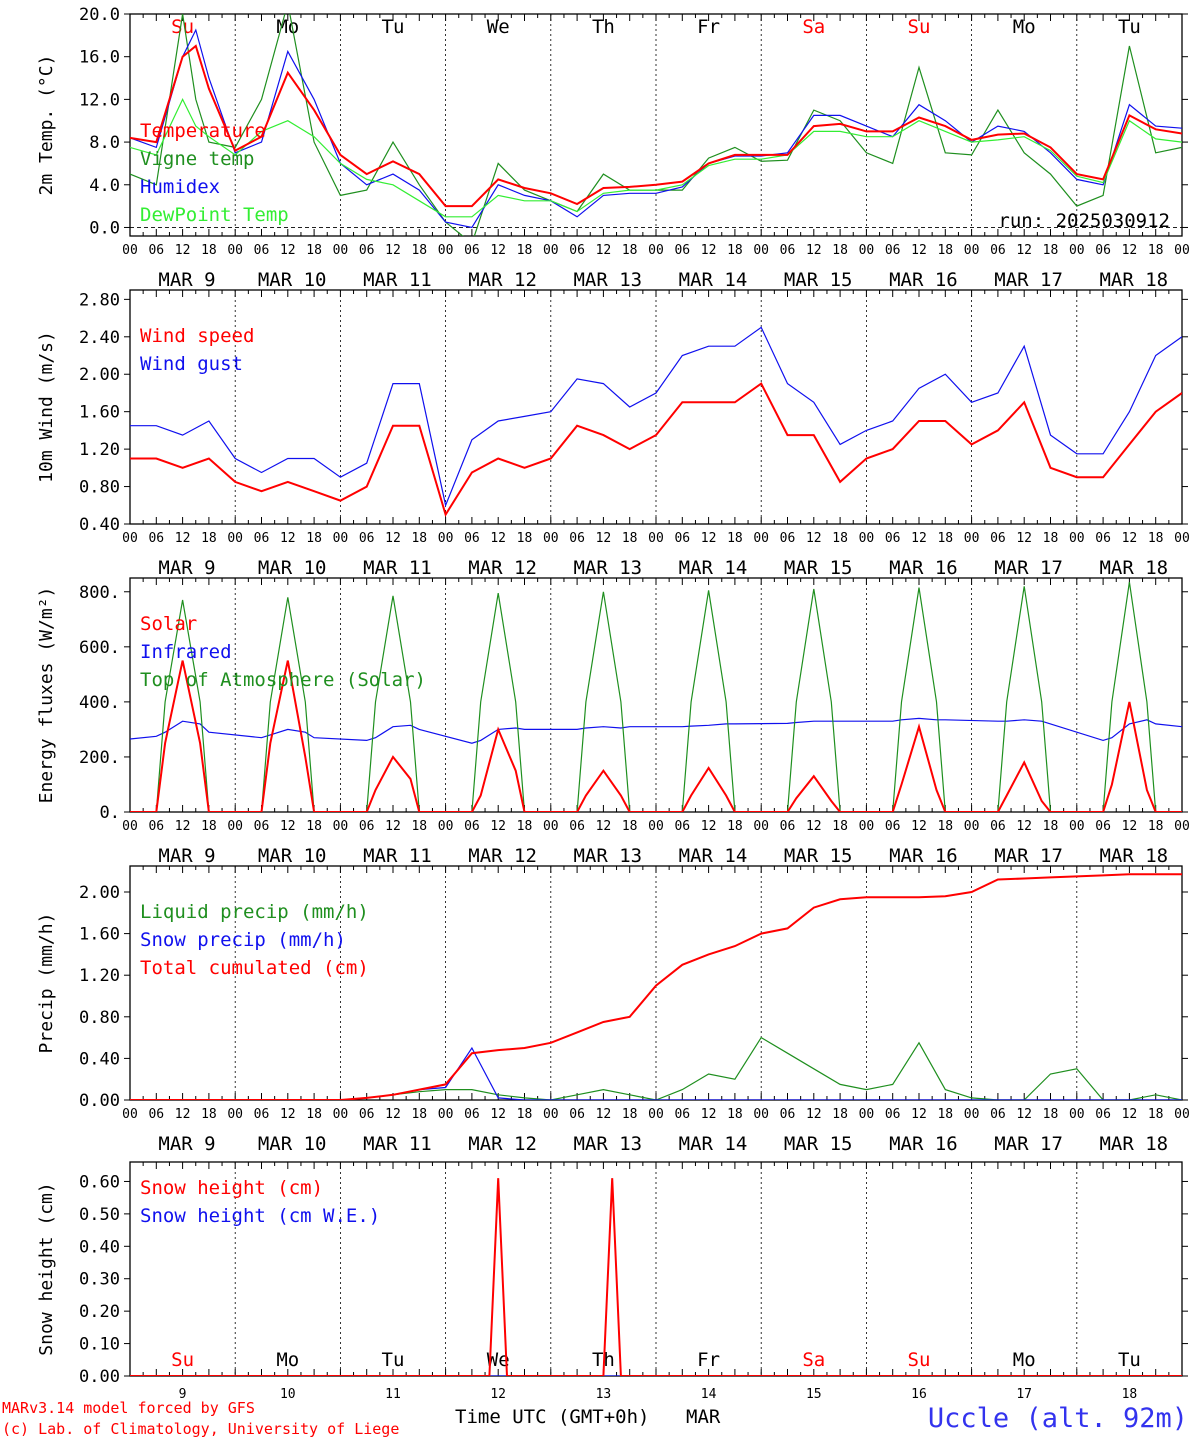  Describe the element at coordinates (104, 186) in the screenshot. I see `y-tick-label: 4.0` at that location.